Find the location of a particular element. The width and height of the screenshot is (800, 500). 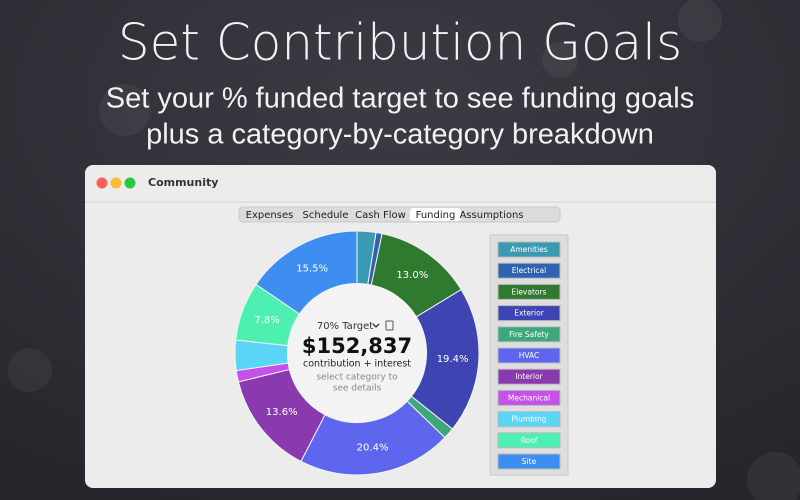

legend-label: Exterior is located at coordinates (529, 313).